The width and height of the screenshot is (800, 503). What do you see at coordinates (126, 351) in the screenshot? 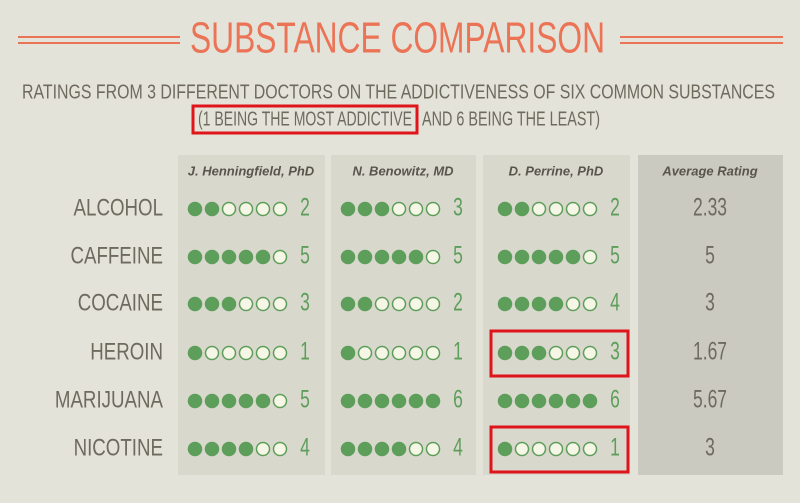
I see `substance-name: HEROIN` at bounding box center [126, 351].